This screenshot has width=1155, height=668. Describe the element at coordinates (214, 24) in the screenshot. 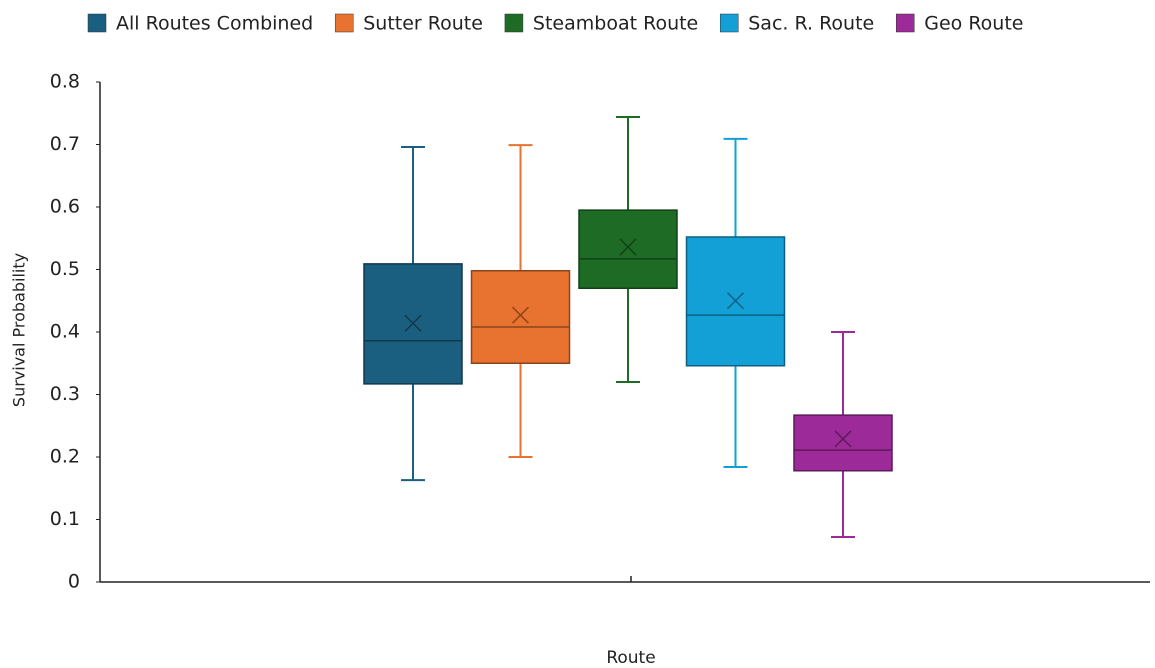

I see `legend-label: All Routes Combined` at that location.